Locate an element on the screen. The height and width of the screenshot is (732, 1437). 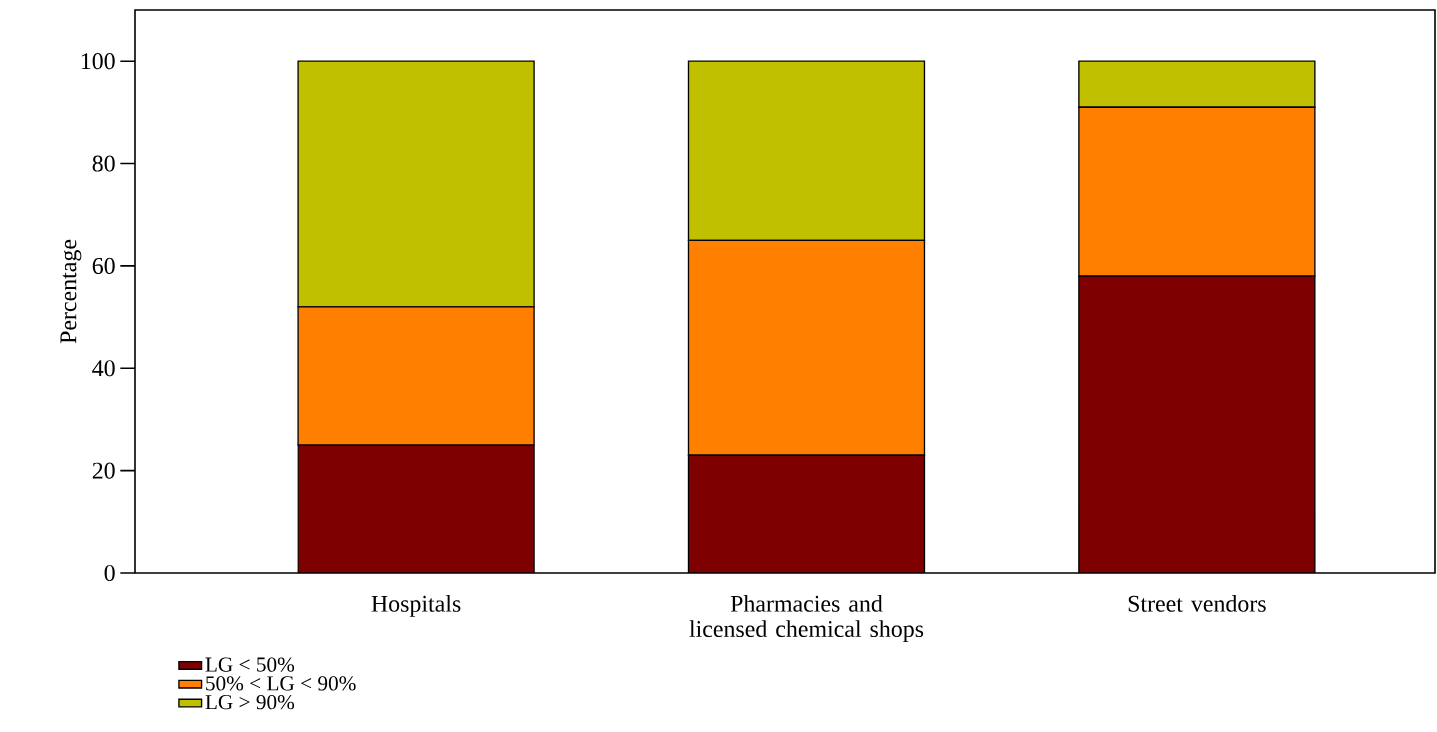
y-tick-label: 60 is located at coordinates (103, 265).